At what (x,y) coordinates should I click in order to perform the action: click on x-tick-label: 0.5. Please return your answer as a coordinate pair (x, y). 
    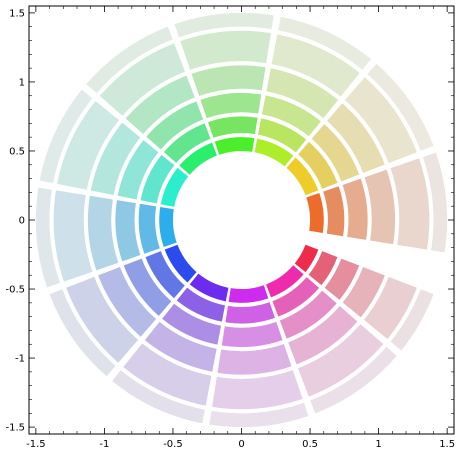
    Looking at the image, I should click on (310, 444).